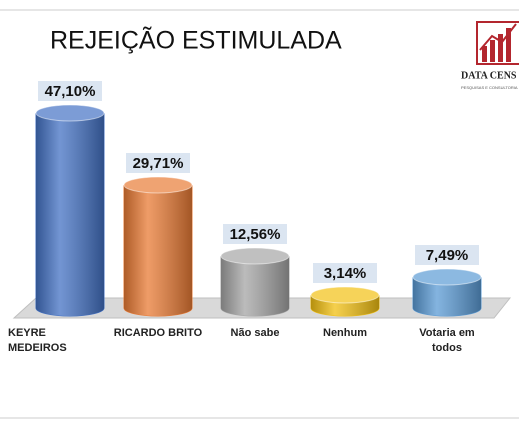 The width and height of the screenshot is (519, 440). I want to click on x-tick-label: Votaria em todos, so click(447, 340).